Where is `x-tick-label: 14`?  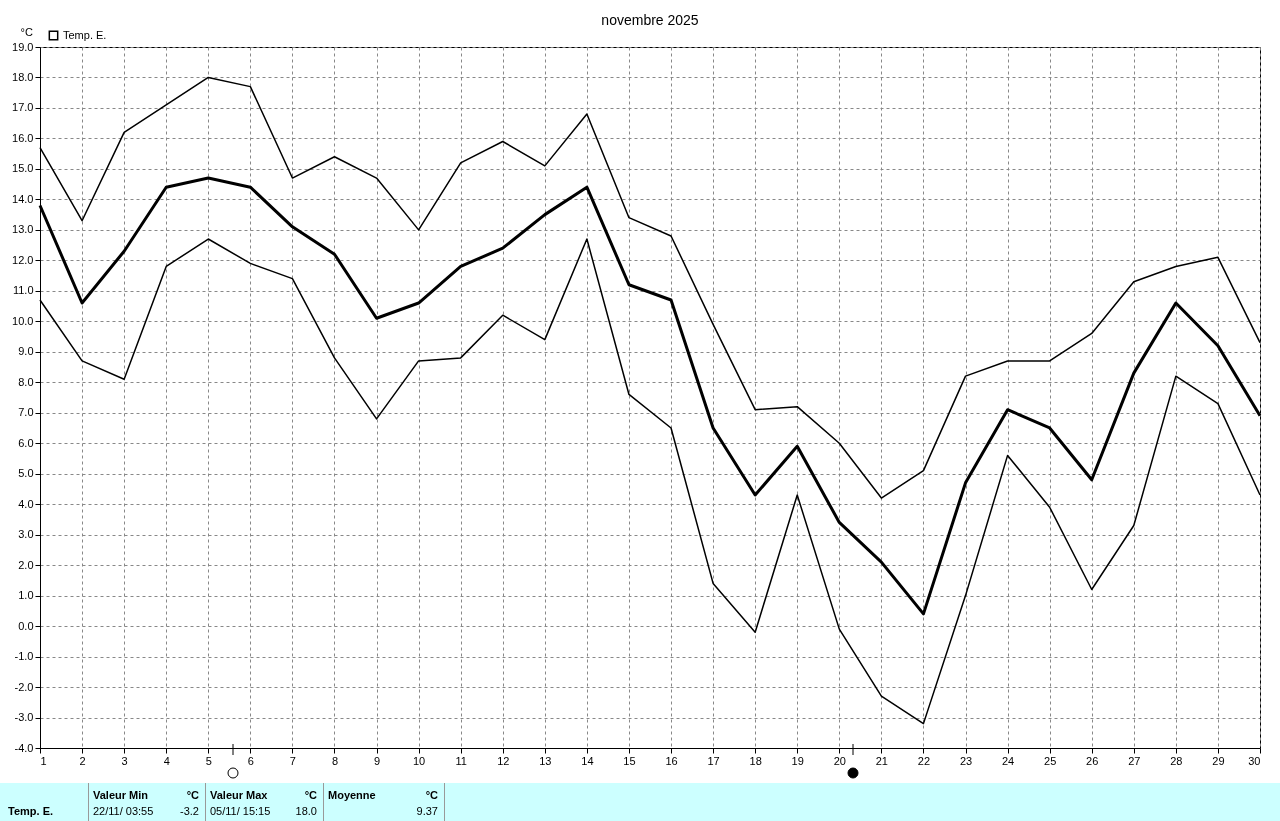
x-tick-label: 14 is located at coordinates (587, 760).